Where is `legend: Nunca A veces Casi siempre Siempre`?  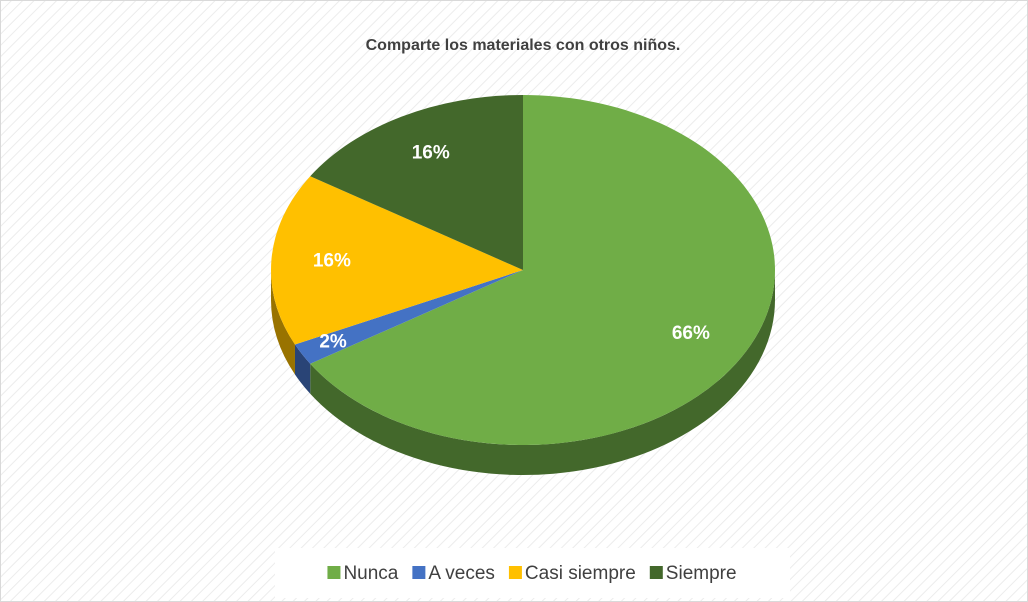 legend: Nunca A veces Casi siempre Siempre is located at coordinates (532, 573).